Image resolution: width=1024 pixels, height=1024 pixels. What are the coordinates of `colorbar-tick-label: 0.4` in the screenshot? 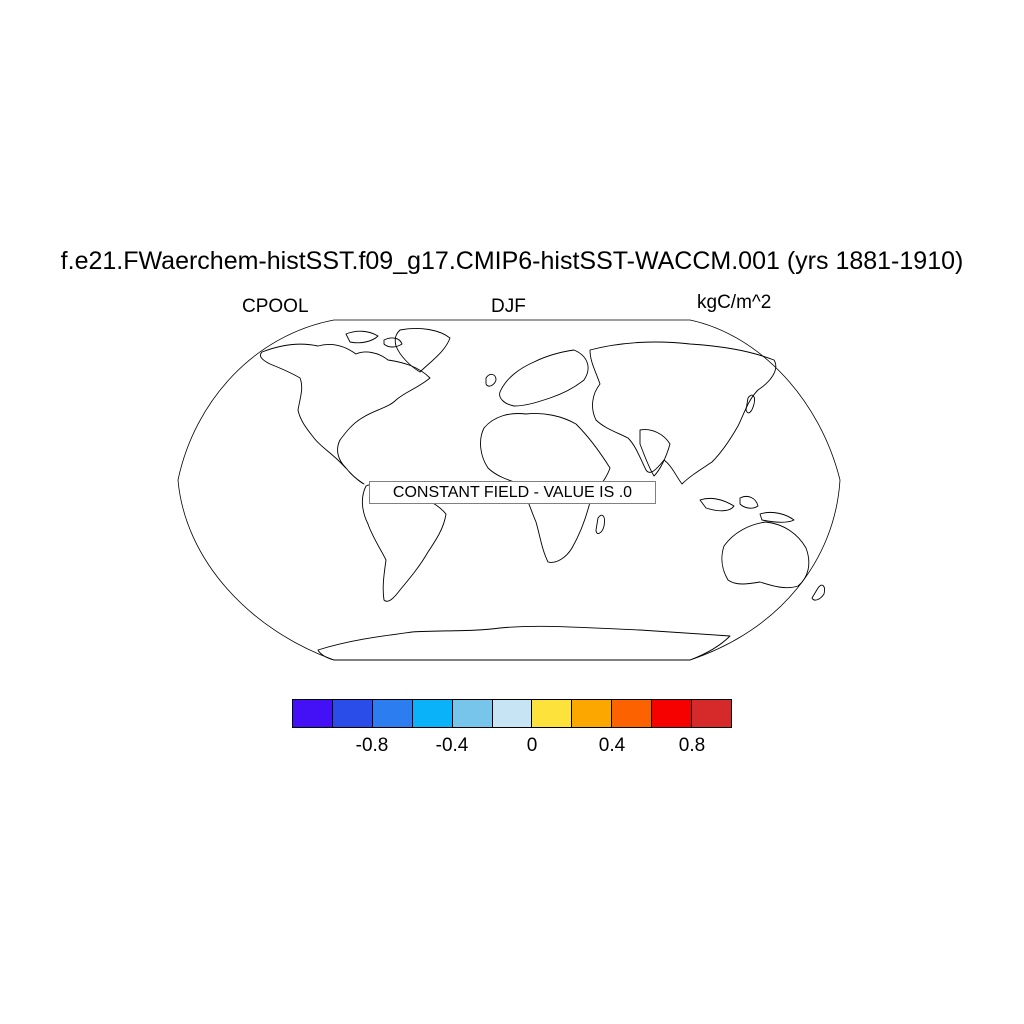 It's located at (612, 745).